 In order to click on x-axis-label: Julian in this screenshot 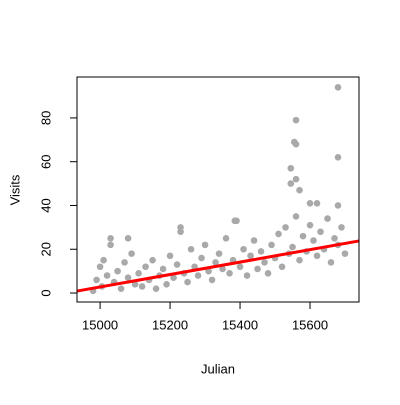, I will do `click(218, 368)`.